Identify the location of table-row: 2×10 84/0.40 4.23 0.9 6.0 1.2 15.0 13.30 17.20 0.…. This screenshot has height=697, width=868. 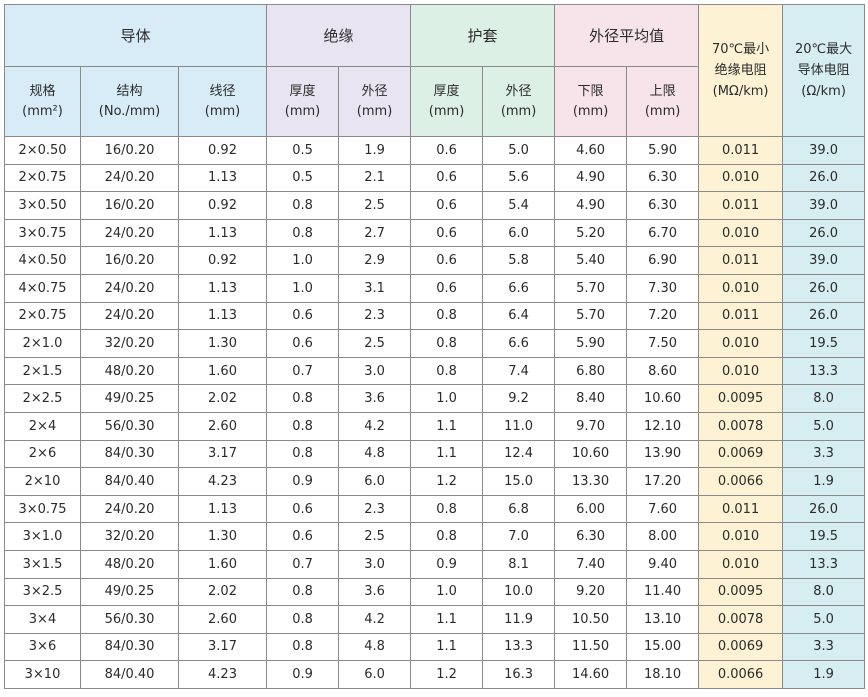
(435, 481).